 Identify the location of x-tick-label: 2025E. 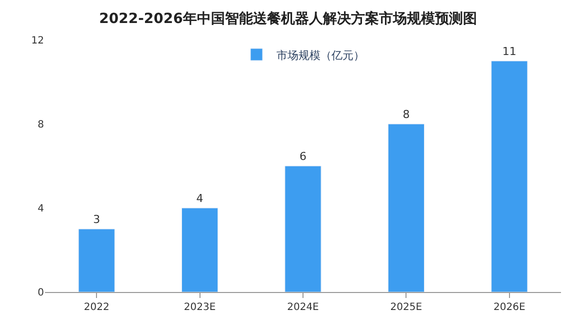
(406, 307).